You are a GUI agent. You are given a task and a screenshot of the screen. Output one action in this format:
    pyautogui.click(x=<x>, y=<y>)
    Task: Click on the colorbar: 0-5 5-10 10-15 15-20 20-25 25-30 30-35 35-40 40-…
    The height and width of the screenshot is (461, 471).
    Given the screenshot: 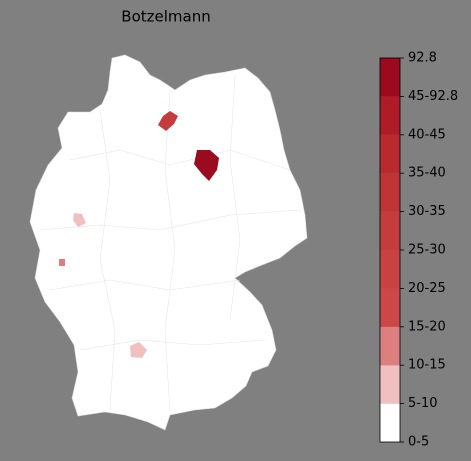 What is the action you would take?
    pyautogui.click(x=418, y=250)
    